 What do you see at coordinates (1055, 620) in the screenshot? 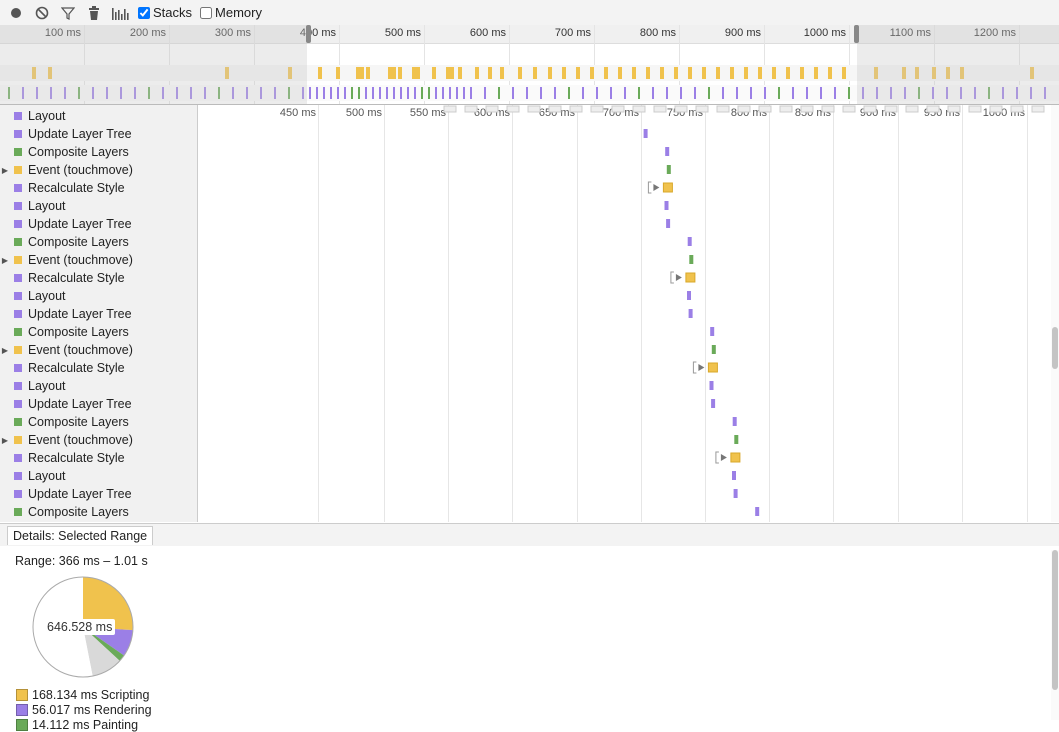
I see `details-scrollbar-thumb` at bounding box center [1055, 620].